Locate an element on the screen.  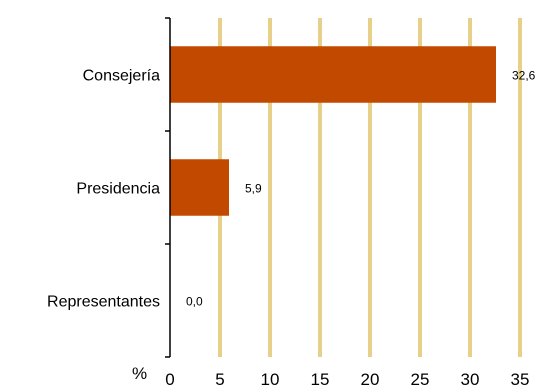
category-label: Representantes is located at coordinates (103, 302).